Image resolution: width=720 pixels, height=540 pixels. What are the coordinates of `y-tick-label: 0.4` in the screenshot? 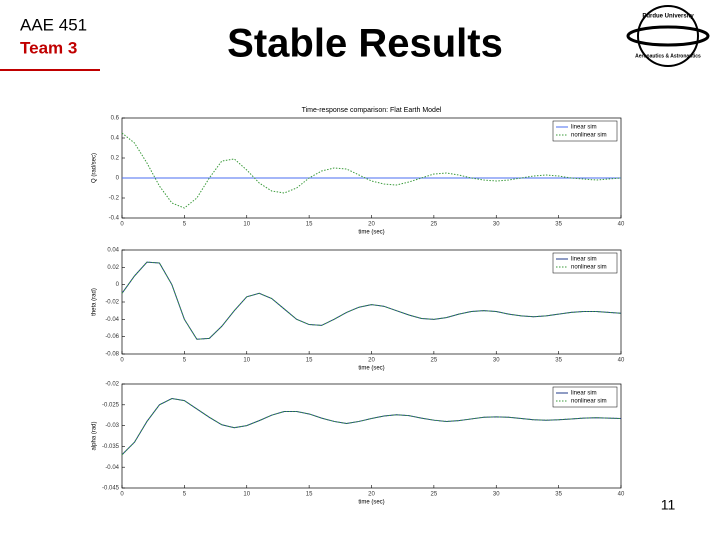 It's located at (115, 139).